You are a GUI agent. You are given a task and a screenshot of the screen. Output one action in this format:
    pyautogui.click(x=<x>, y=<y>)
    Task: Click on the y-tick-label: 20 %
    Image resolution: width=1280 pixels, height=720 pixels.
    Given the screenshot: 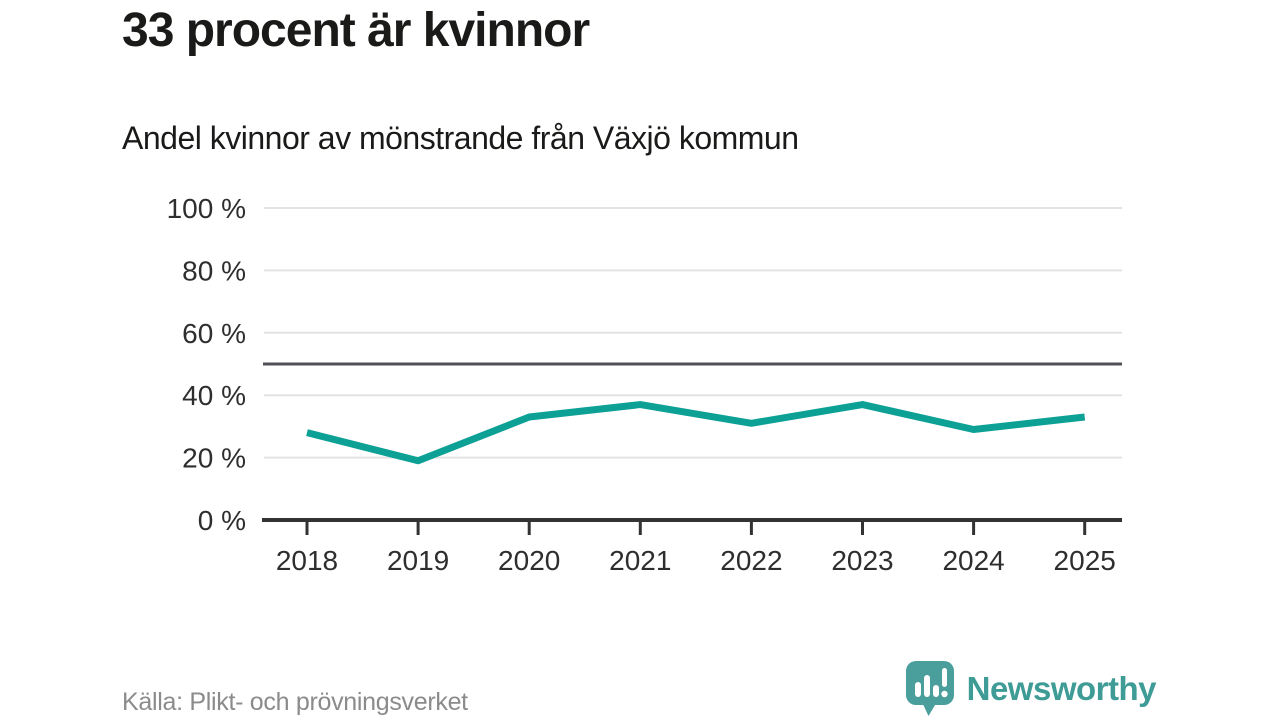 What is the action you would take?
    pyautogui.click(x=214, y=458)
    